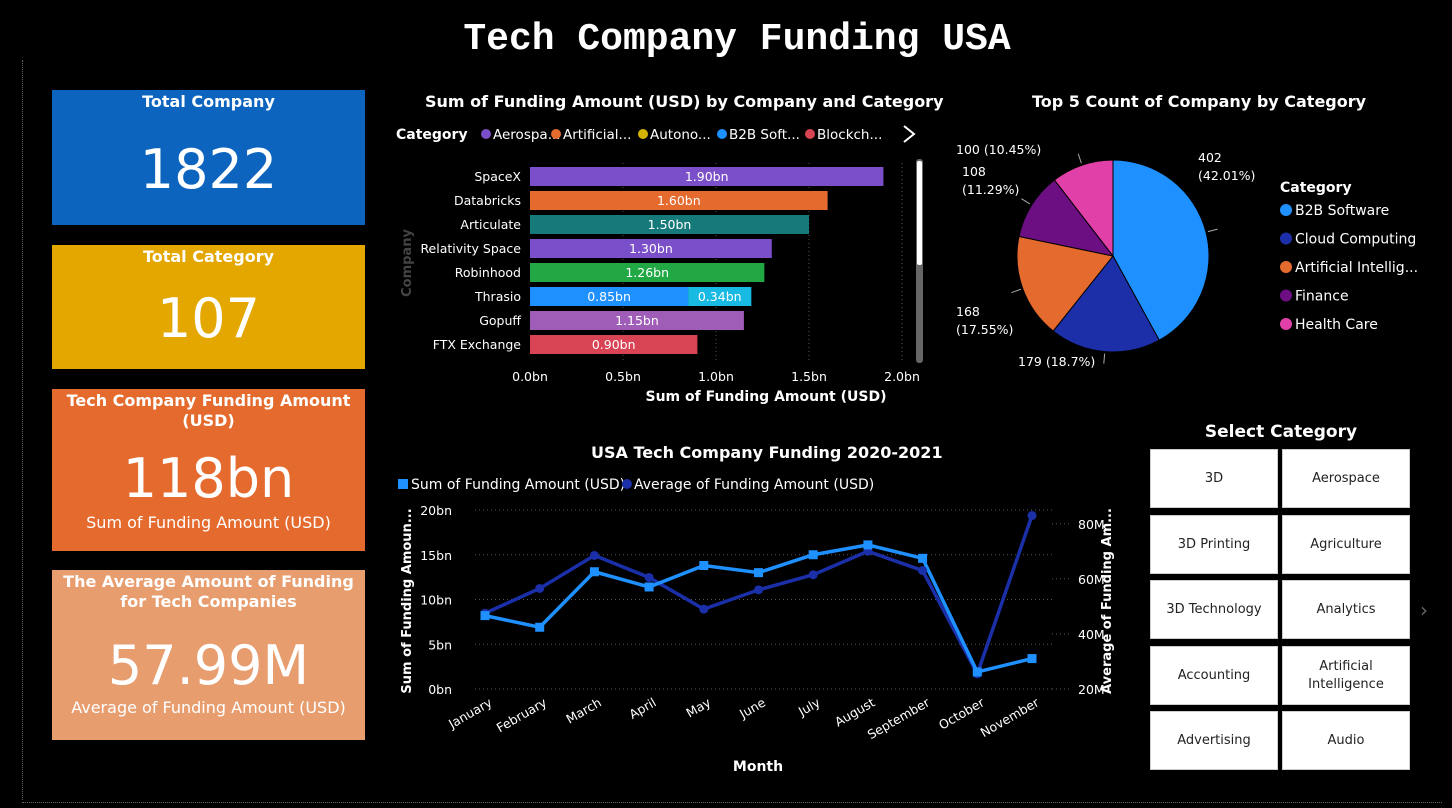 The width and height of the screenshot is (1452, 808). Describe the element at coordinates (440, 644) in the screenshot. I see `y-tick-label: 5bn` at that location.